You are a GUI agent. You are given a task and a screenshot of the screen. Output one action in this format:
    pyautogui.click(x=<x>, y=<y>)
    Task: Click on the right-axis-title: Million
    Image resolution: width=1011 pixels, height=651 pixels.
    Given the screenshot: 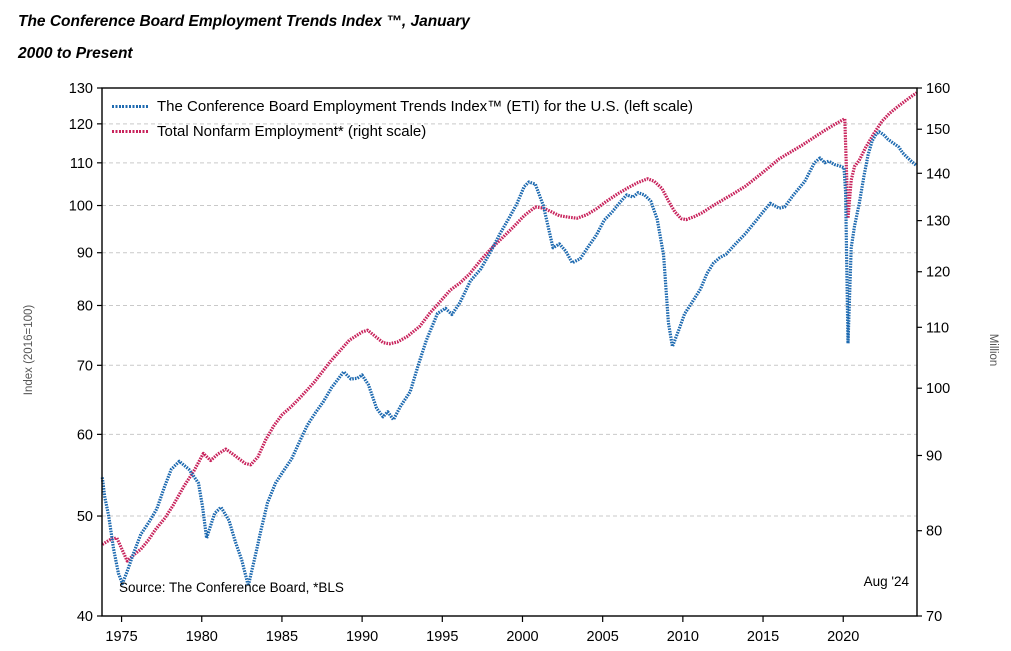 What is the action you would take?
    pyautogui.click(x=993, y=350)
    